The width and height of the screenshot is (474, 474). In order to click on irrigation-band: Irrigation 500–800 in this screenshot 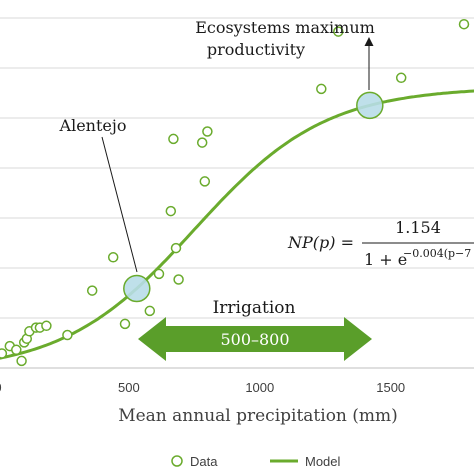, I will do `click(255, 329)`.